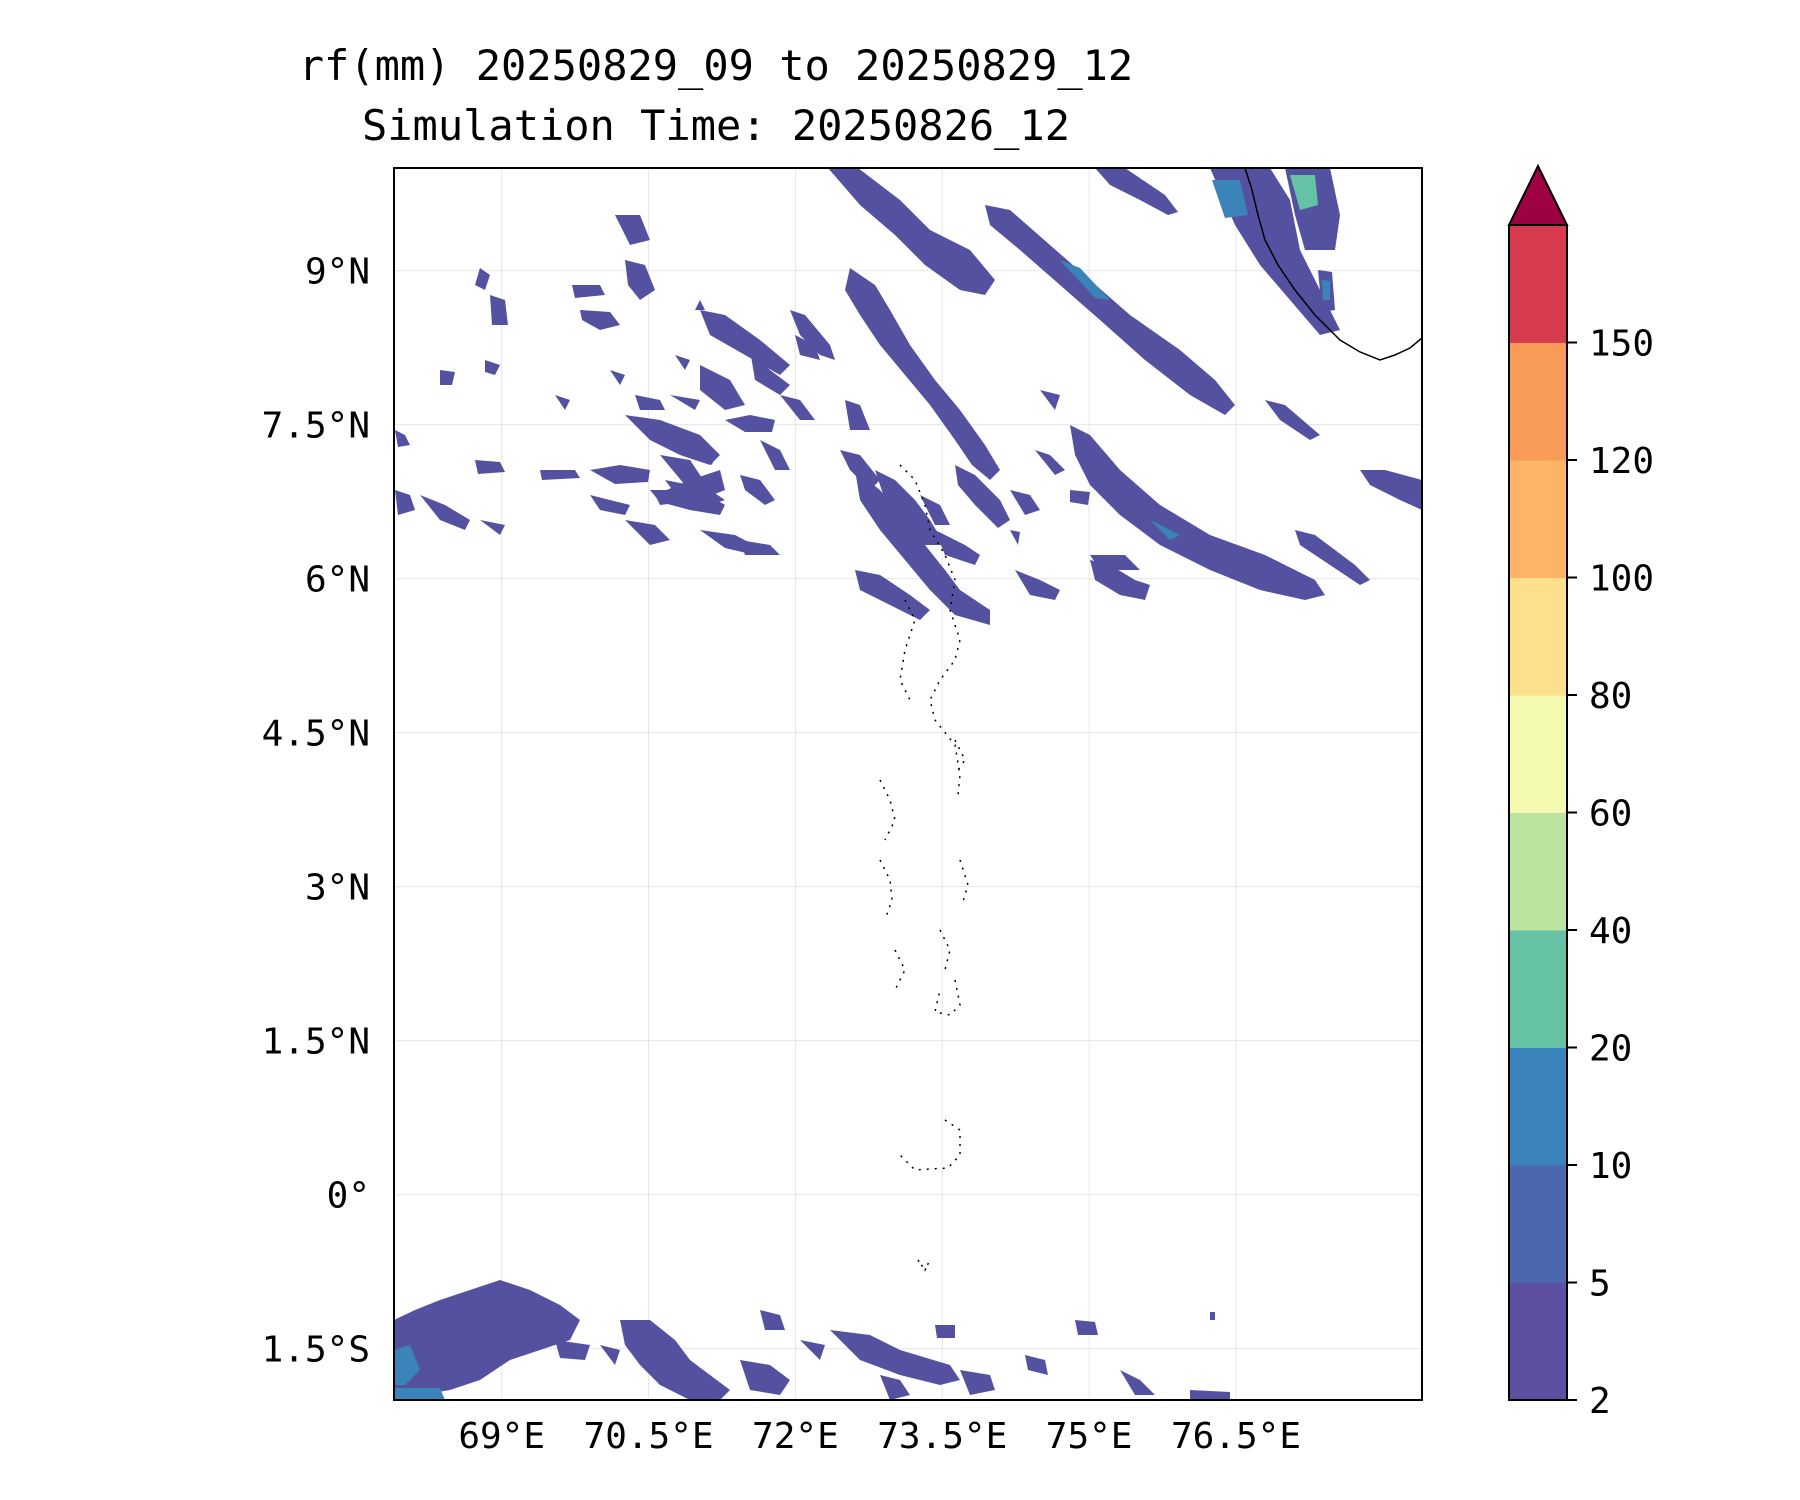  I want to click on x-tick-label: 70.5°E, so click(649, 1436).